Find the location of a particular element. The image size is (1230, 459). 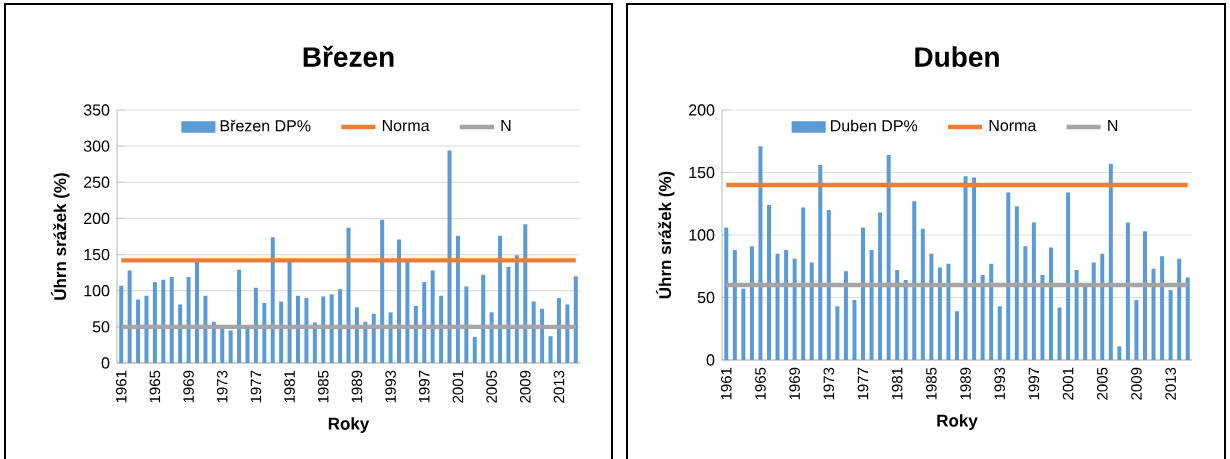

x-tick-label: 2001 is located at coordinates (1068, 383).